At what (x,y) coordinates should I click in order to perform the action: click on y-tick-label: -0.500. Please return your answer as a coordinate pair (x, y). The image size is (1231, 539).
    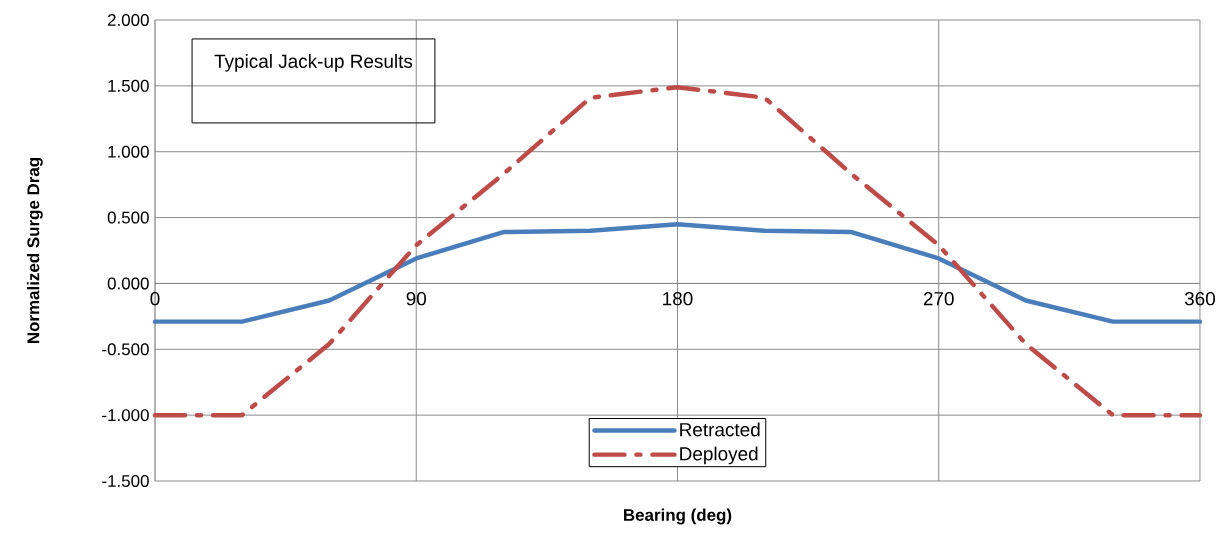
    Looking at the image, I should click on (125, 349).